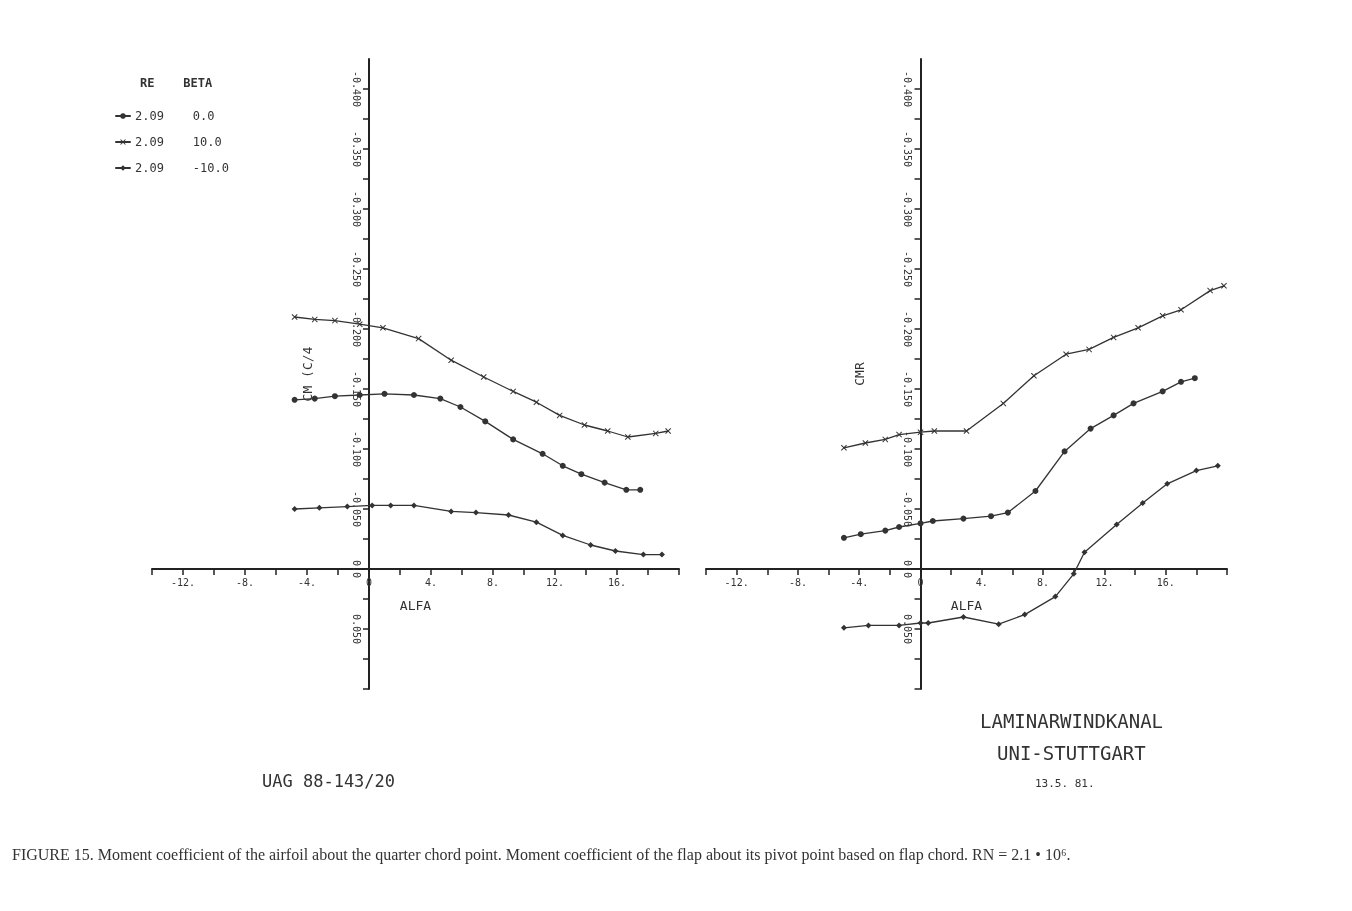 The width and height of the screenshot is (1352, 911). Describe the element at coordinates (1104, 582) in the screenshot. I see `x-tick-label: 12.` at that location.